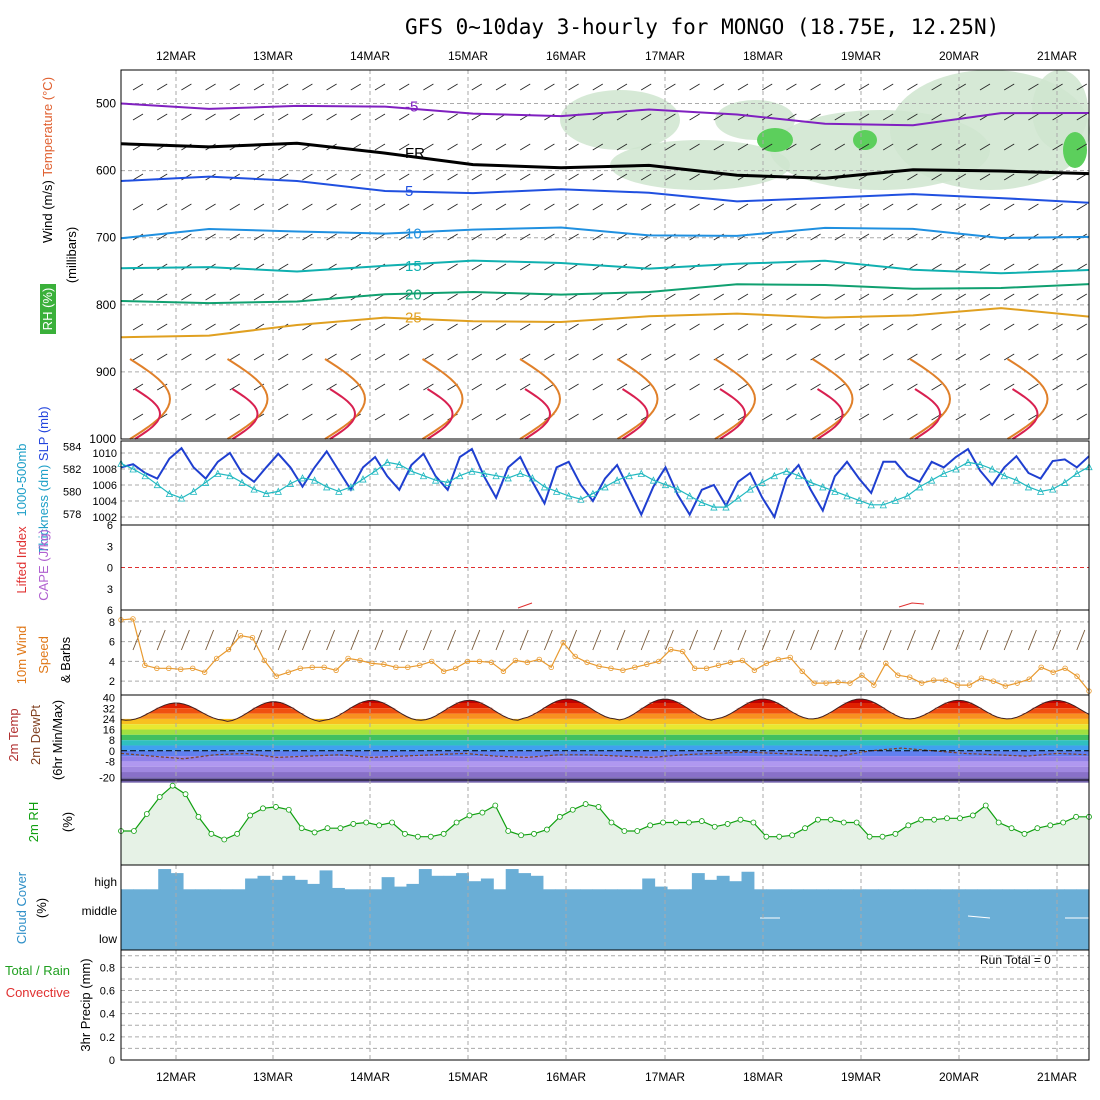  What do you see at coordinates (112, 623) in the screenshot?
I see `wind-tick-3: 8` at bounding box center [112, 623].